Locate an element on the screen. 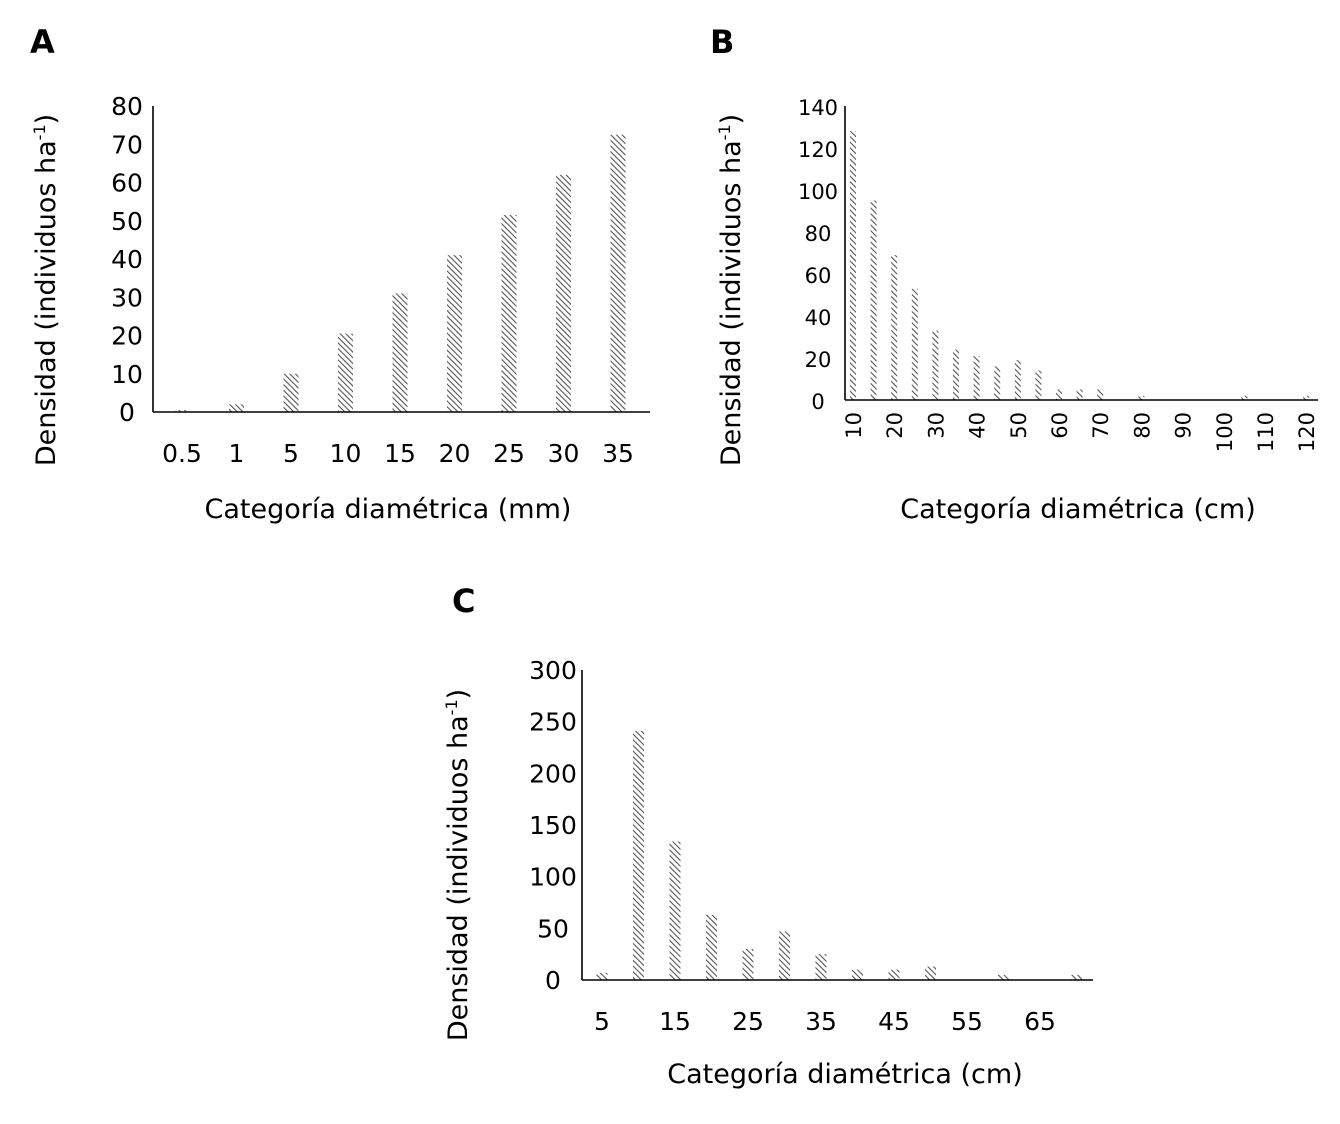  panel-c-letter: C is located at coordinates (463, 601).